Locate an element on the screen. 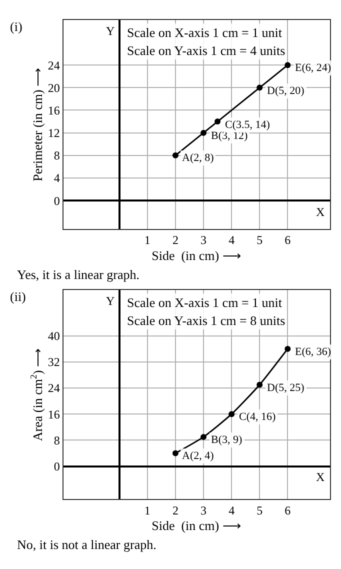 The image size is (341, 569). text: No, it is not a linear graph. is located at coordinates (86, 544).